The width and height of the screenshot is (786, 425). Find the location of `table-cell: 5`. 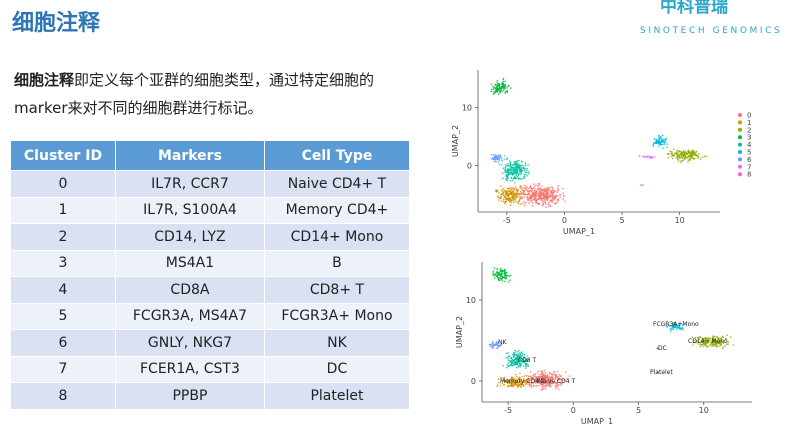

table-cell: 5 is located at coordinates (63, 316).